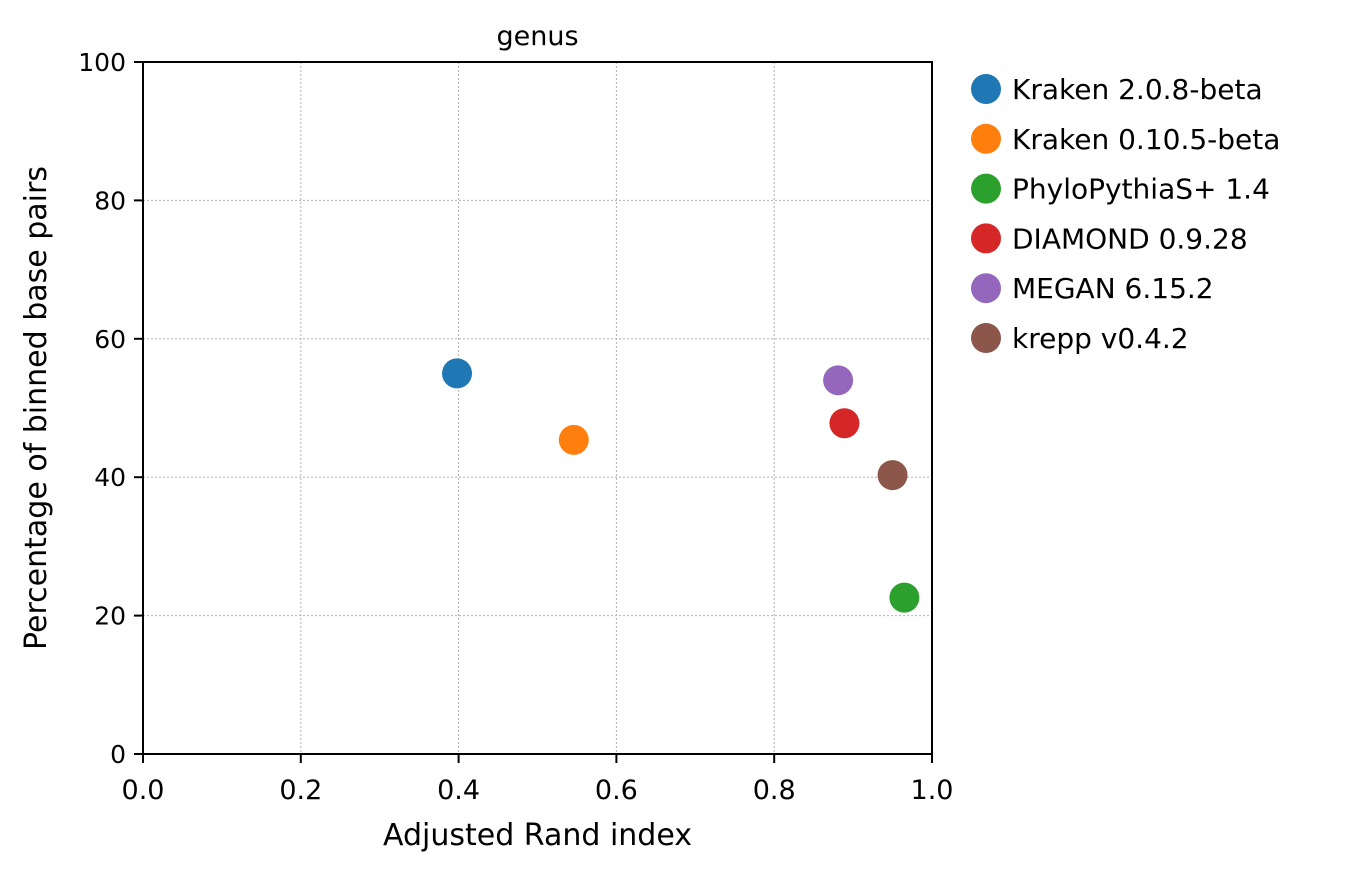 This screenshot has width=1364, height=872. Describe the element at coordinates (537, 835) in the screenshot. I see `x-axis-label: Adjusted Rand index` at that location.